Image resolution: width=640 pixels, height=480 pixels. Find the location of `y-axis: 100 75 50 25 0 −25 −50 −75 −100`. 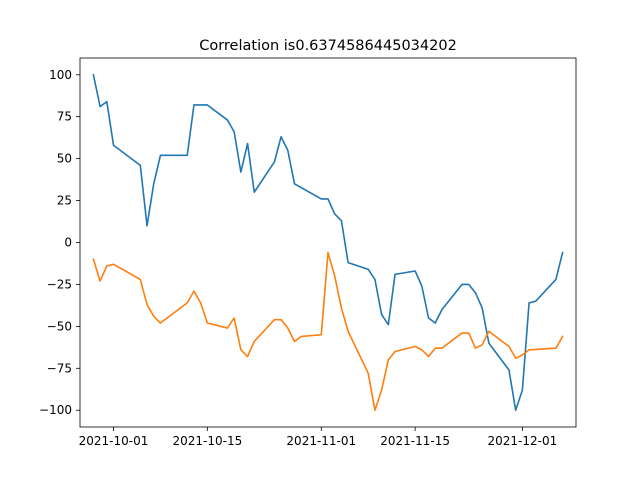

y-axis: 100 75 50 25 0 −25 −50 −75 −100 is located at coordinates (59, 242).